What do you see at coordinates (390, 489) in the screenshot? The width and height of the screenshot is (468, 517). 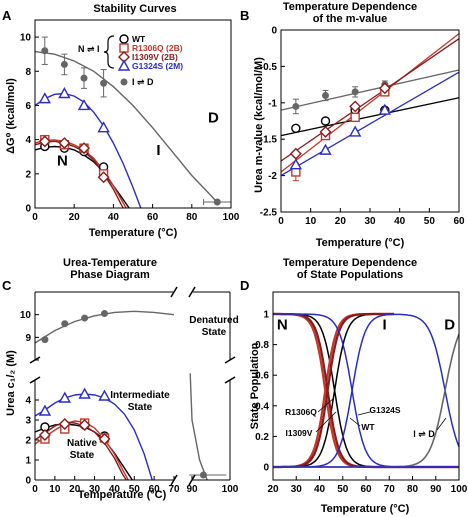 I see `d-xtick-label: 70` at bounding box center [390, 489].